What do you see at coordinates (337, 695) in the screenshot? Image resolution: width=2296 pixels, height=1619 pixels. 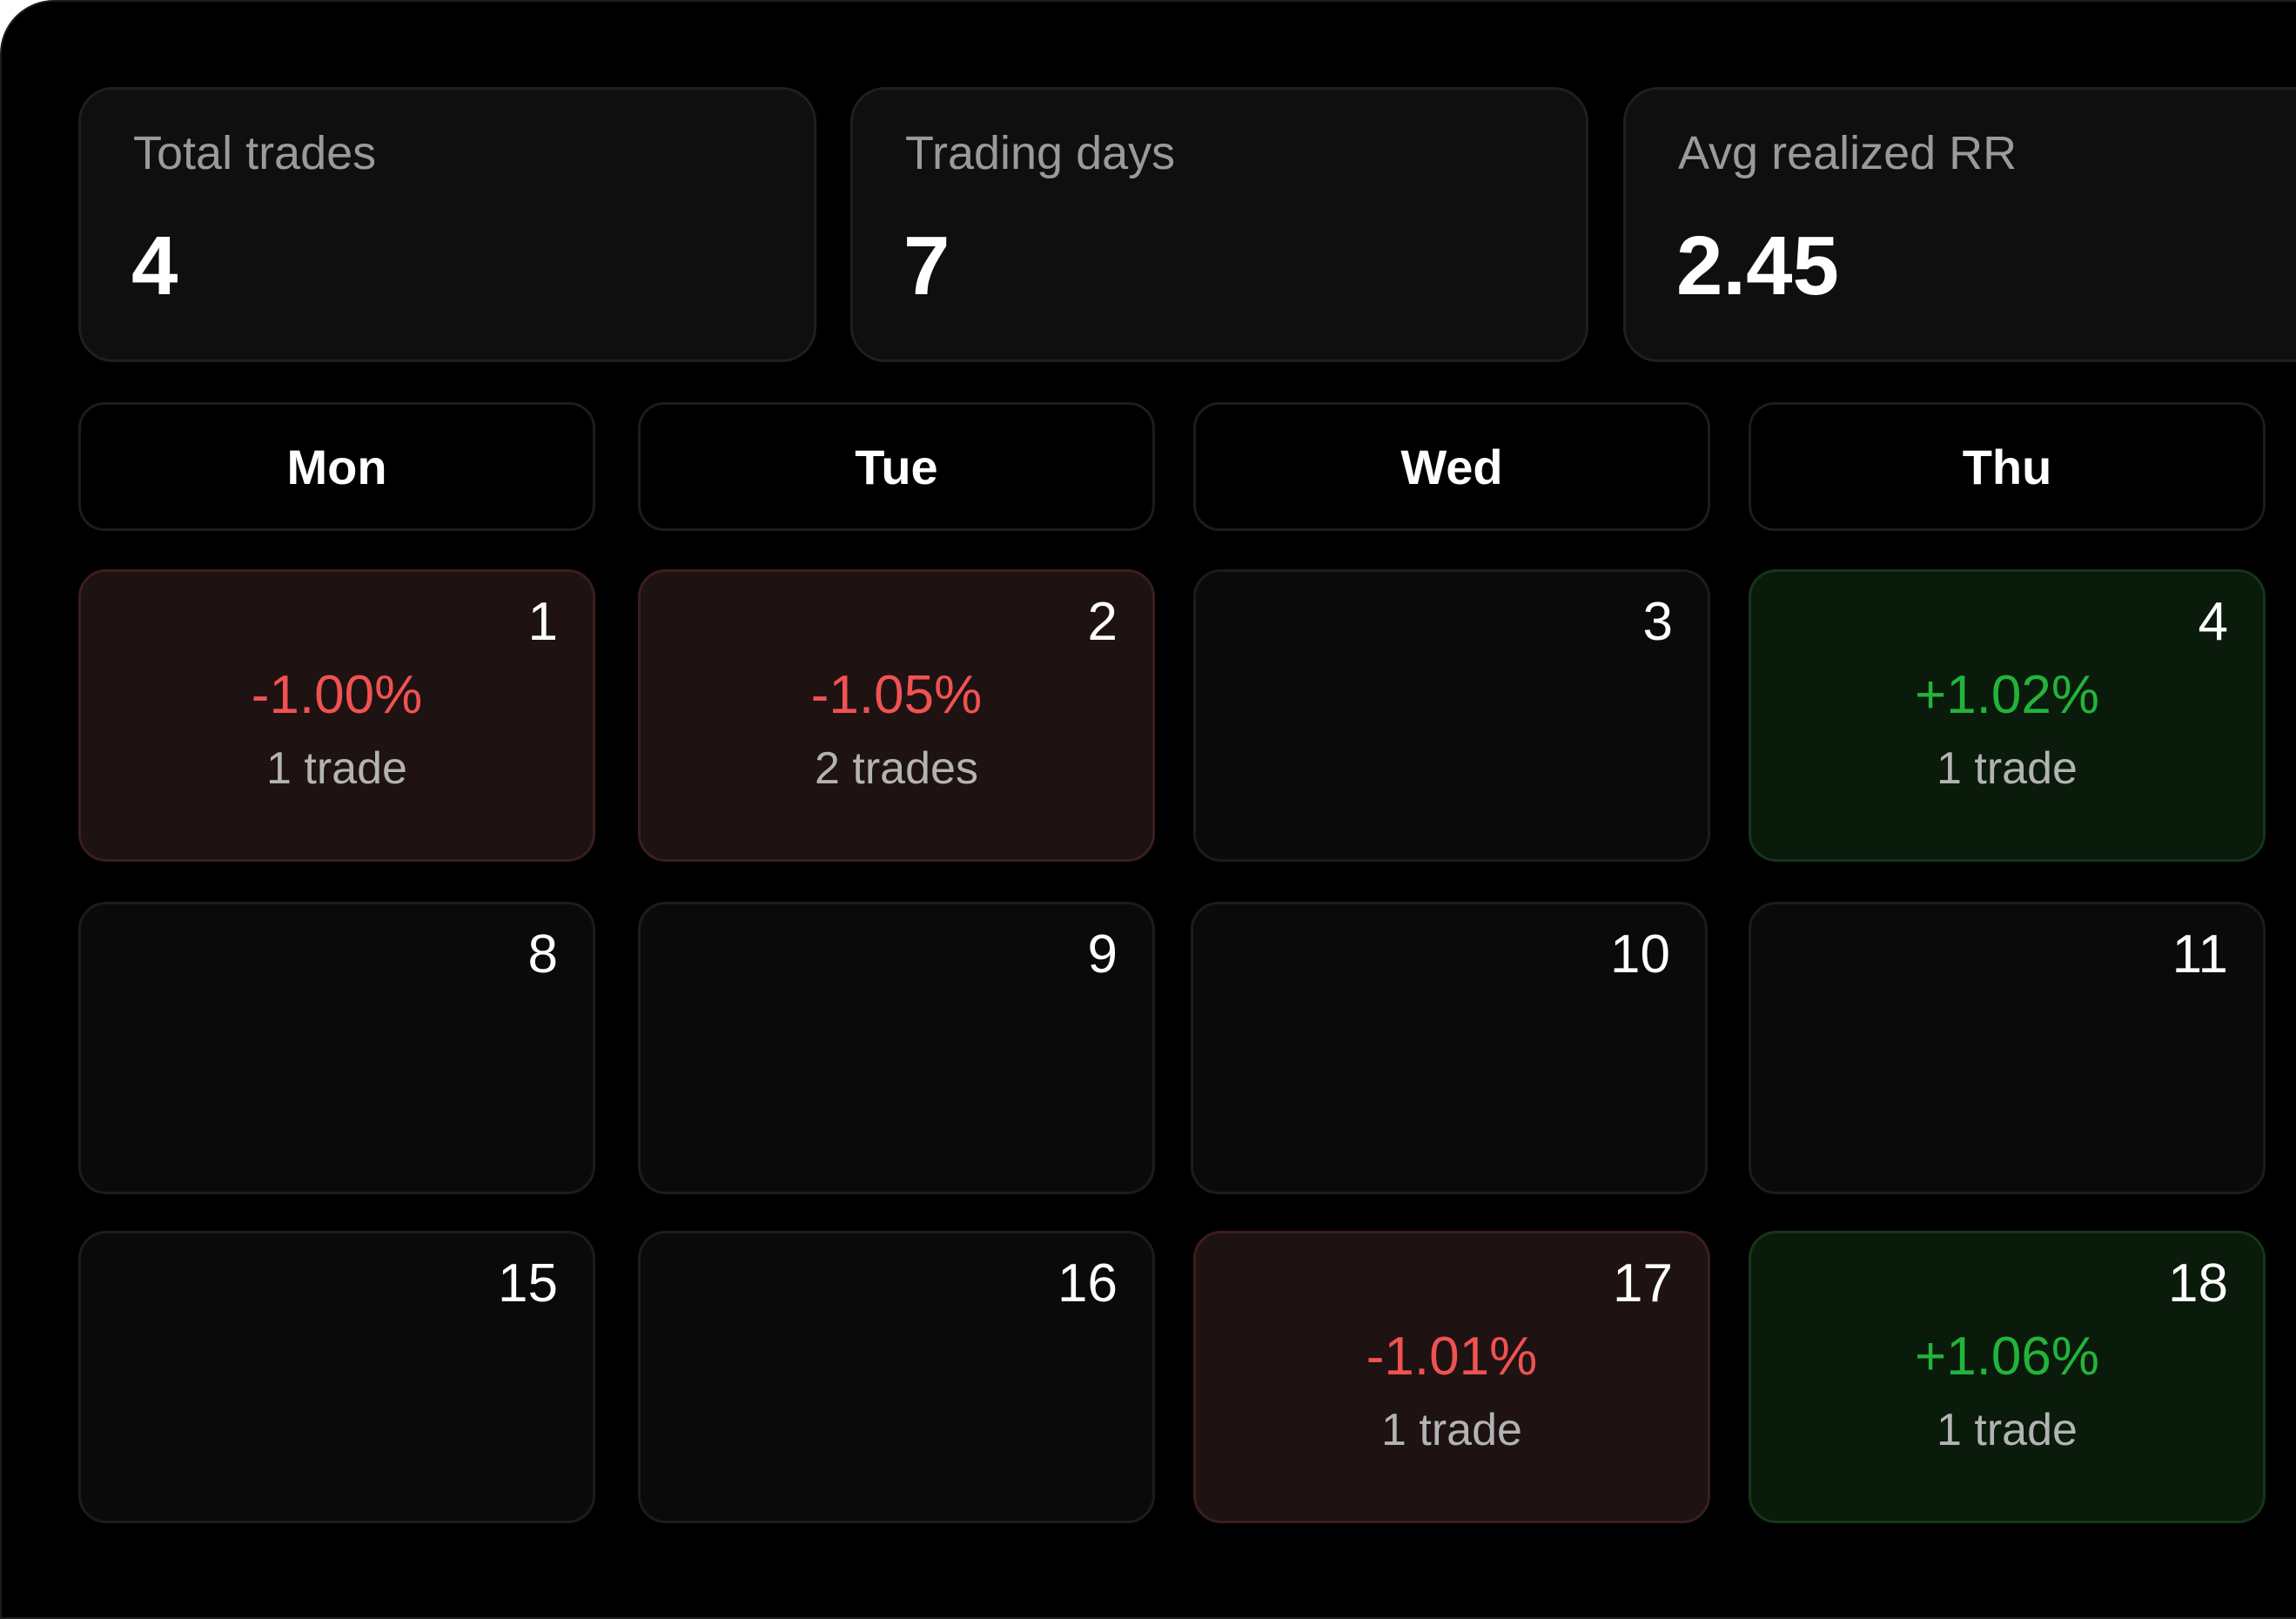 I see `day-pnl-percent: -1.00%` at bounding box center [337, 695].